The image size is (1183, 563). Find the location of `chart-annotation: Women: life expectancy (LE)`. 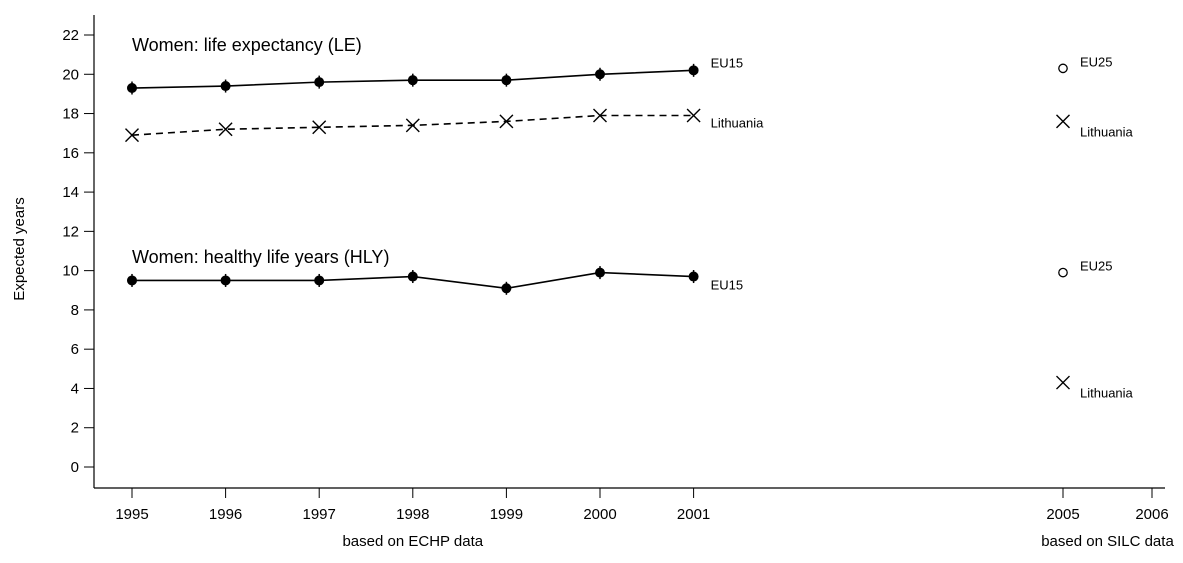

chart-annotation: Women: life expectancy (LE) is located at coordinates (247, 45).